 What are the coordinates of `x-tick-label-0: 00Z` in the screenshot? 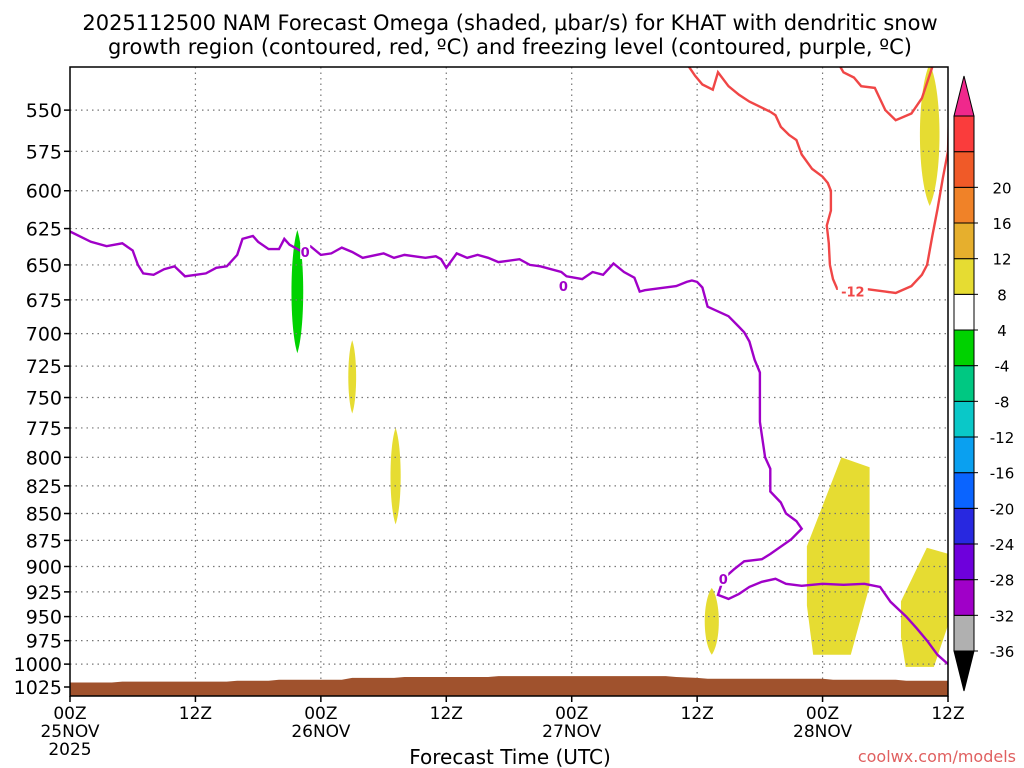 It's located at (69, 714).